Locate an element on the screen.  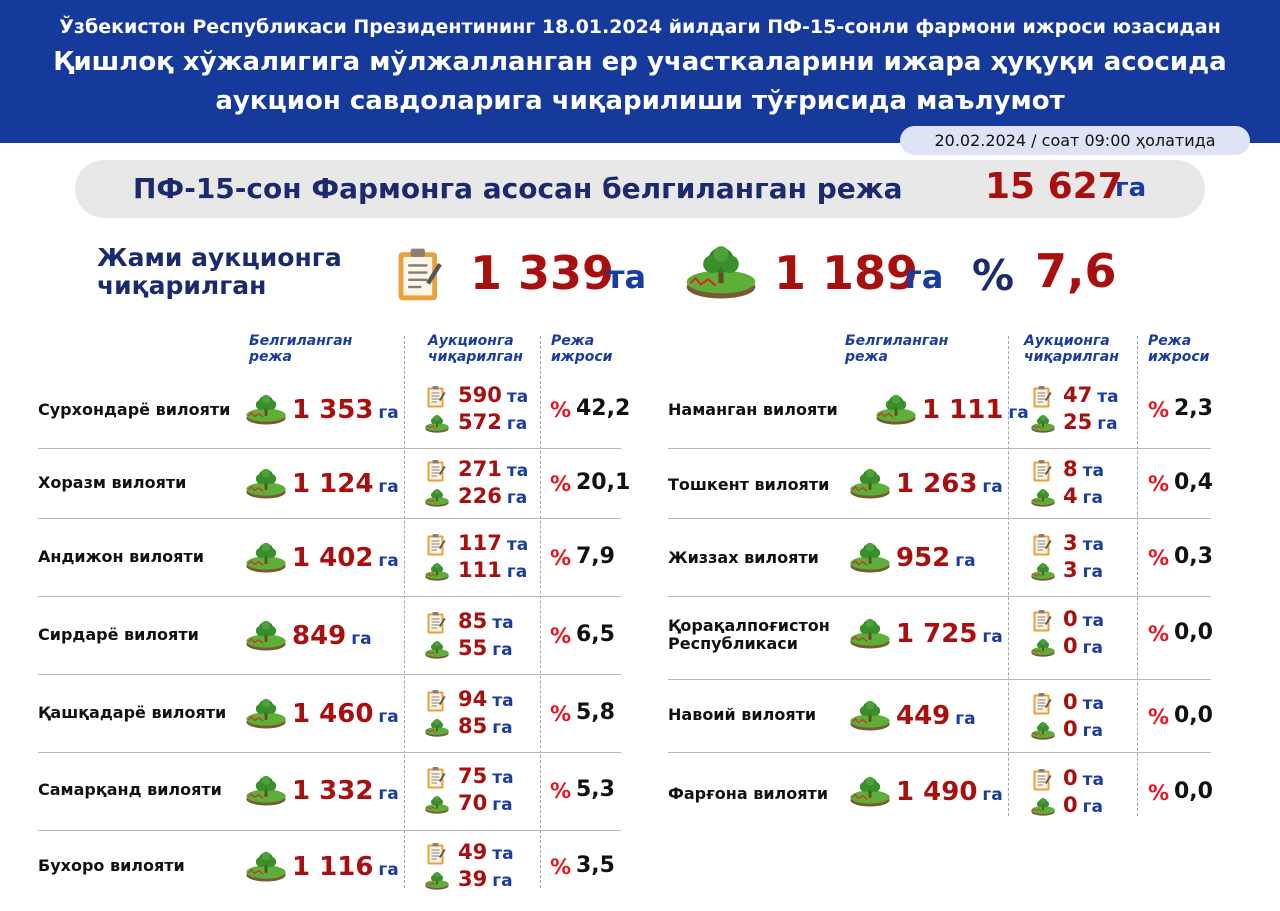
region-auction-area: 70 га is located at coordinates (485, 803).